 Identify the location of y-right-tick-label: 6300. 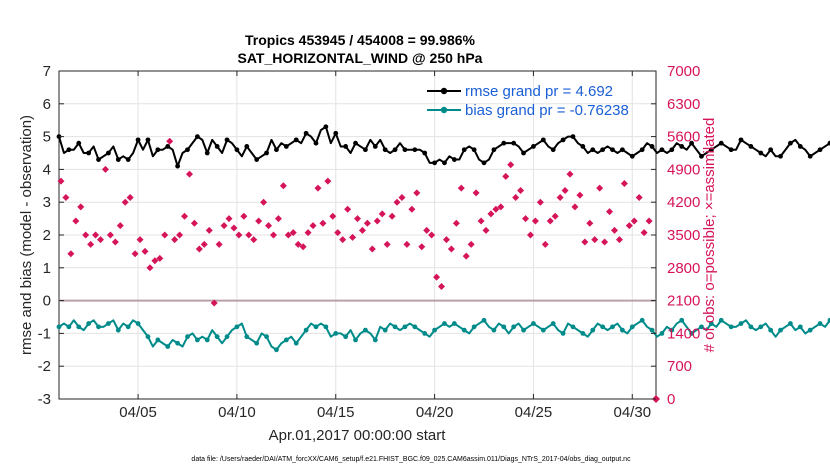
(683, 104).